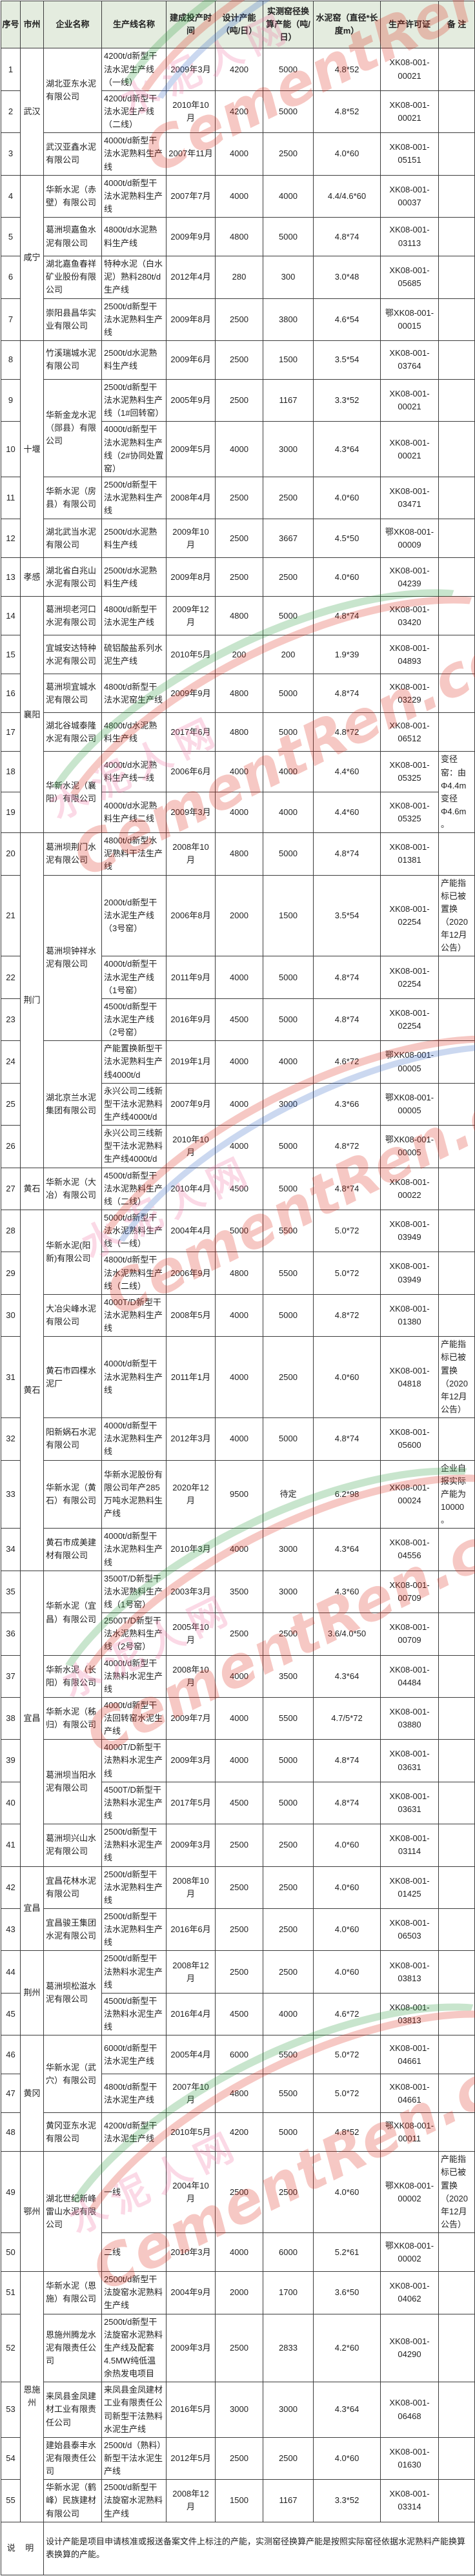 The width and height of the screenshot is (475, 2576). Describe the element at coordinates (72, 237) in the screenshot. I see `cell-company: 葛洲坝嘉鱼水泥有限公司` at that location.